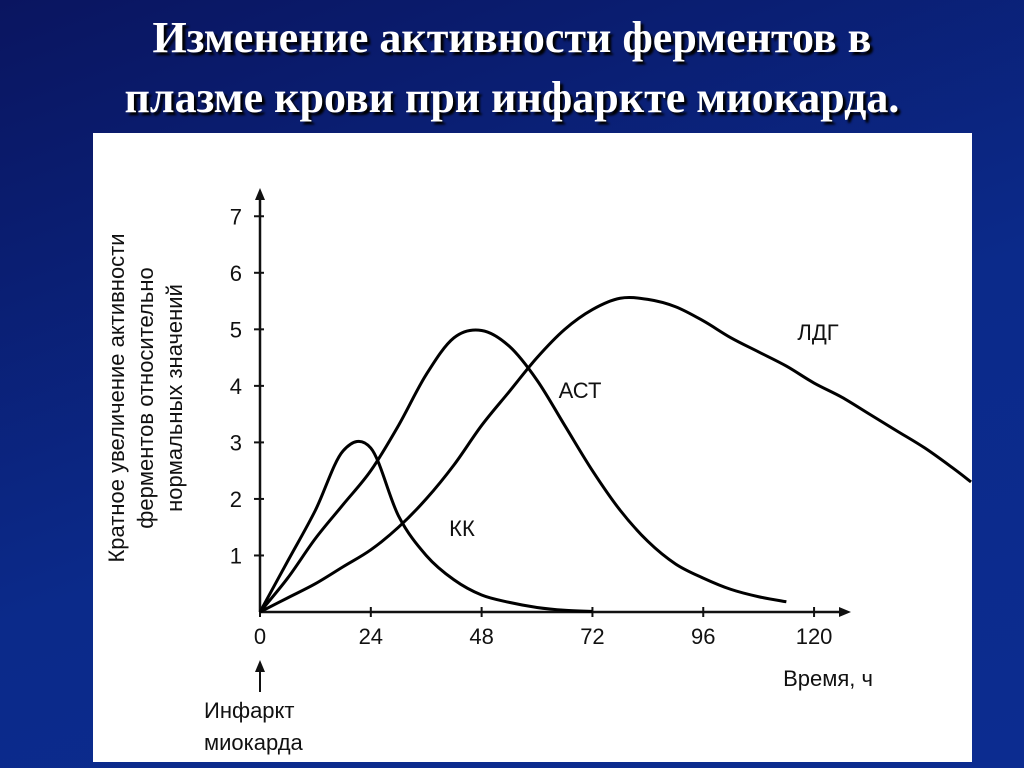 The width and height of the screenshot is (1024, 768). I want to click on title-line: Изменение активности ферментов в, so click(512, 37).